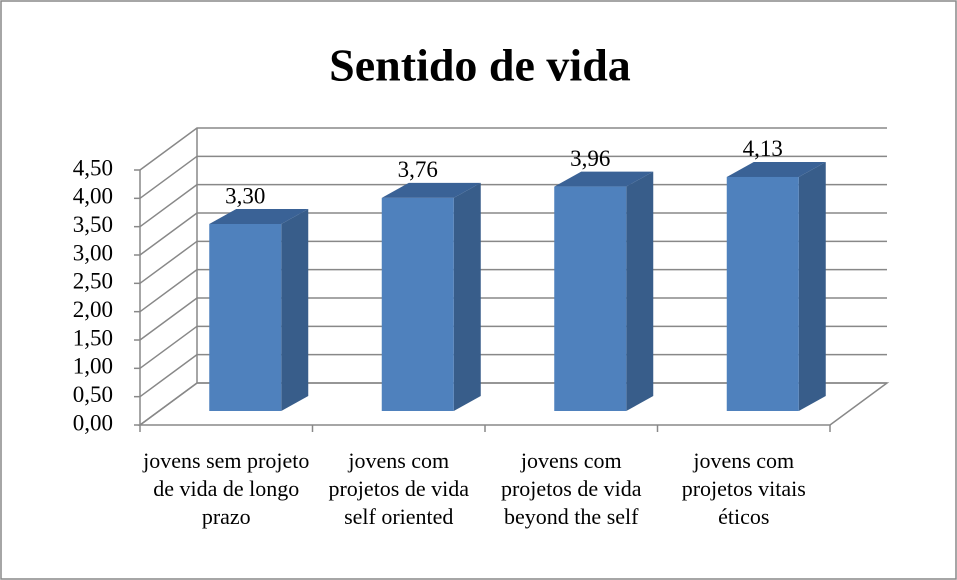 Image resolution: width=957 pixels, height=580 pixels. Describe the element at coordinates (93, 394) in the screenshot. I see `y-tick-label: 0,50` at that location.